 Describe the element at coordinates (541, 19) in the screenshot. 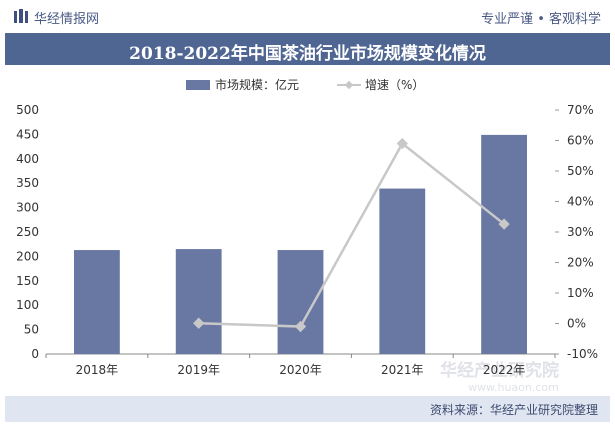

I see `brand-slogan: 专业严谨 • 客观科学` at that location.